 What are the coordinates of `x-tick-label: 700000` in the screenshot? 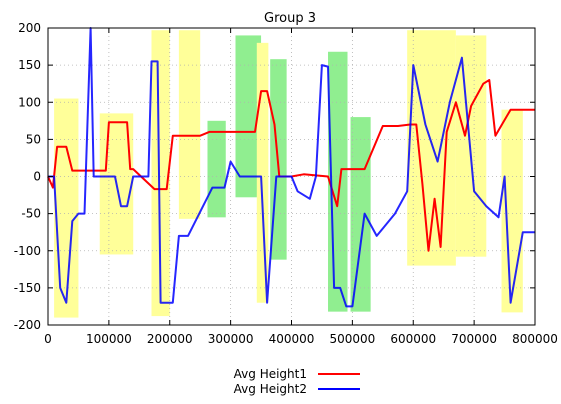 It's located at (474, 339).